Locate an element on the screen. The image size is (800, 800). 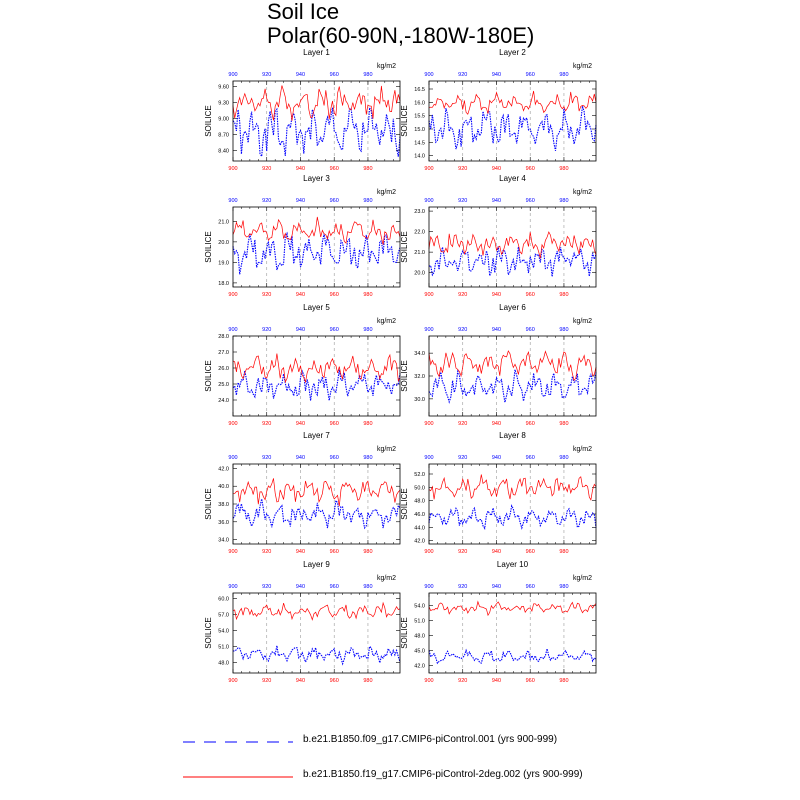
subplot-title: Layer 7 is located at coordinates (316, 435).